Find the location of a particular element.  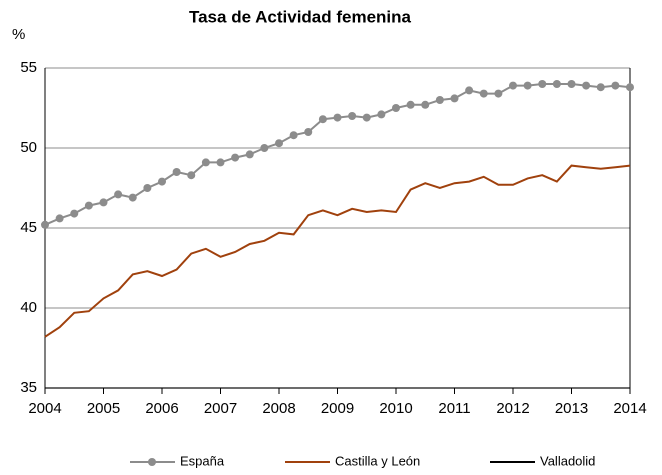

y-tick-label: 45 is located at coordinates (28, 227).